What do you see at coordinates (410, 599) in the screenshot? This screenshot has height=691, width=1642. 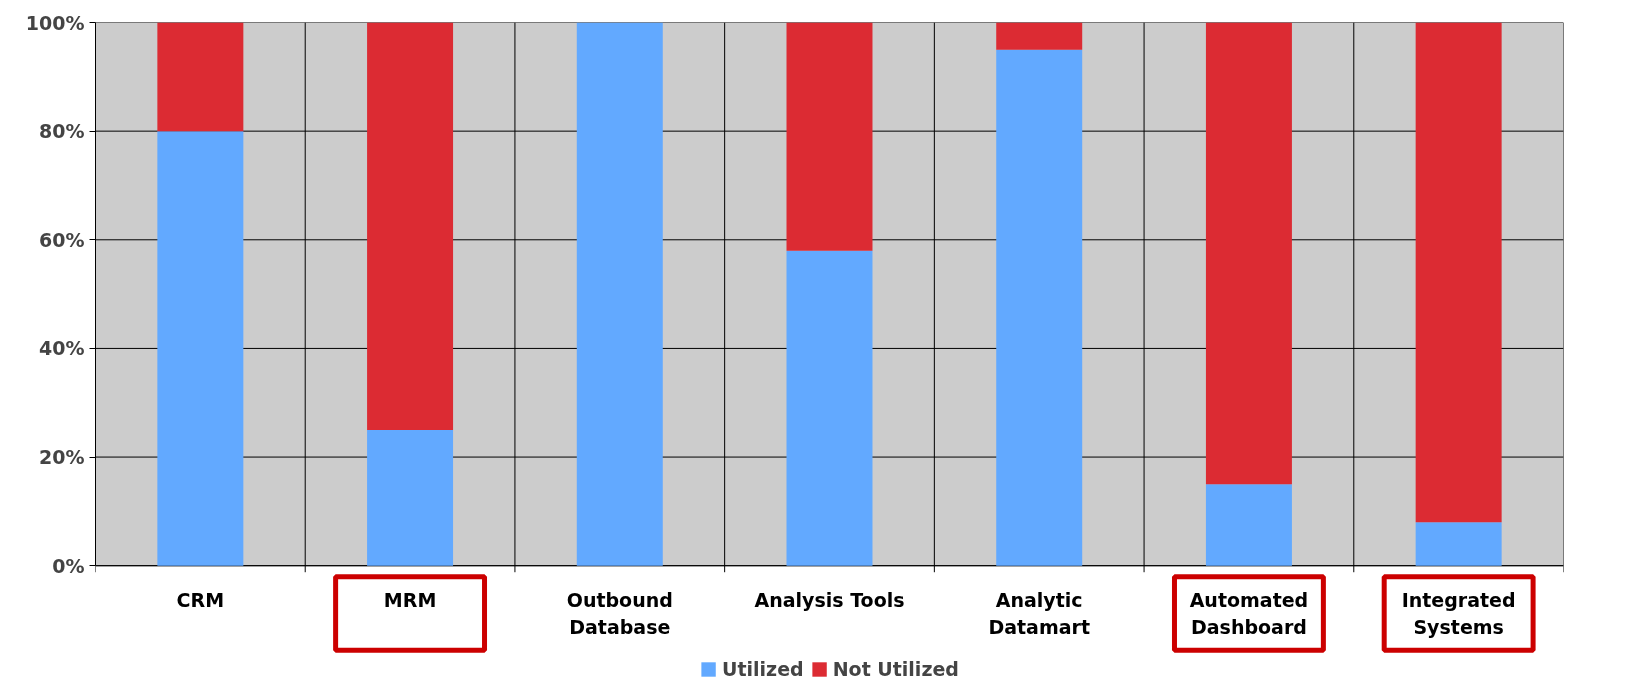 I see `x-tick-label: MRM` at bounding box center [410, 599].